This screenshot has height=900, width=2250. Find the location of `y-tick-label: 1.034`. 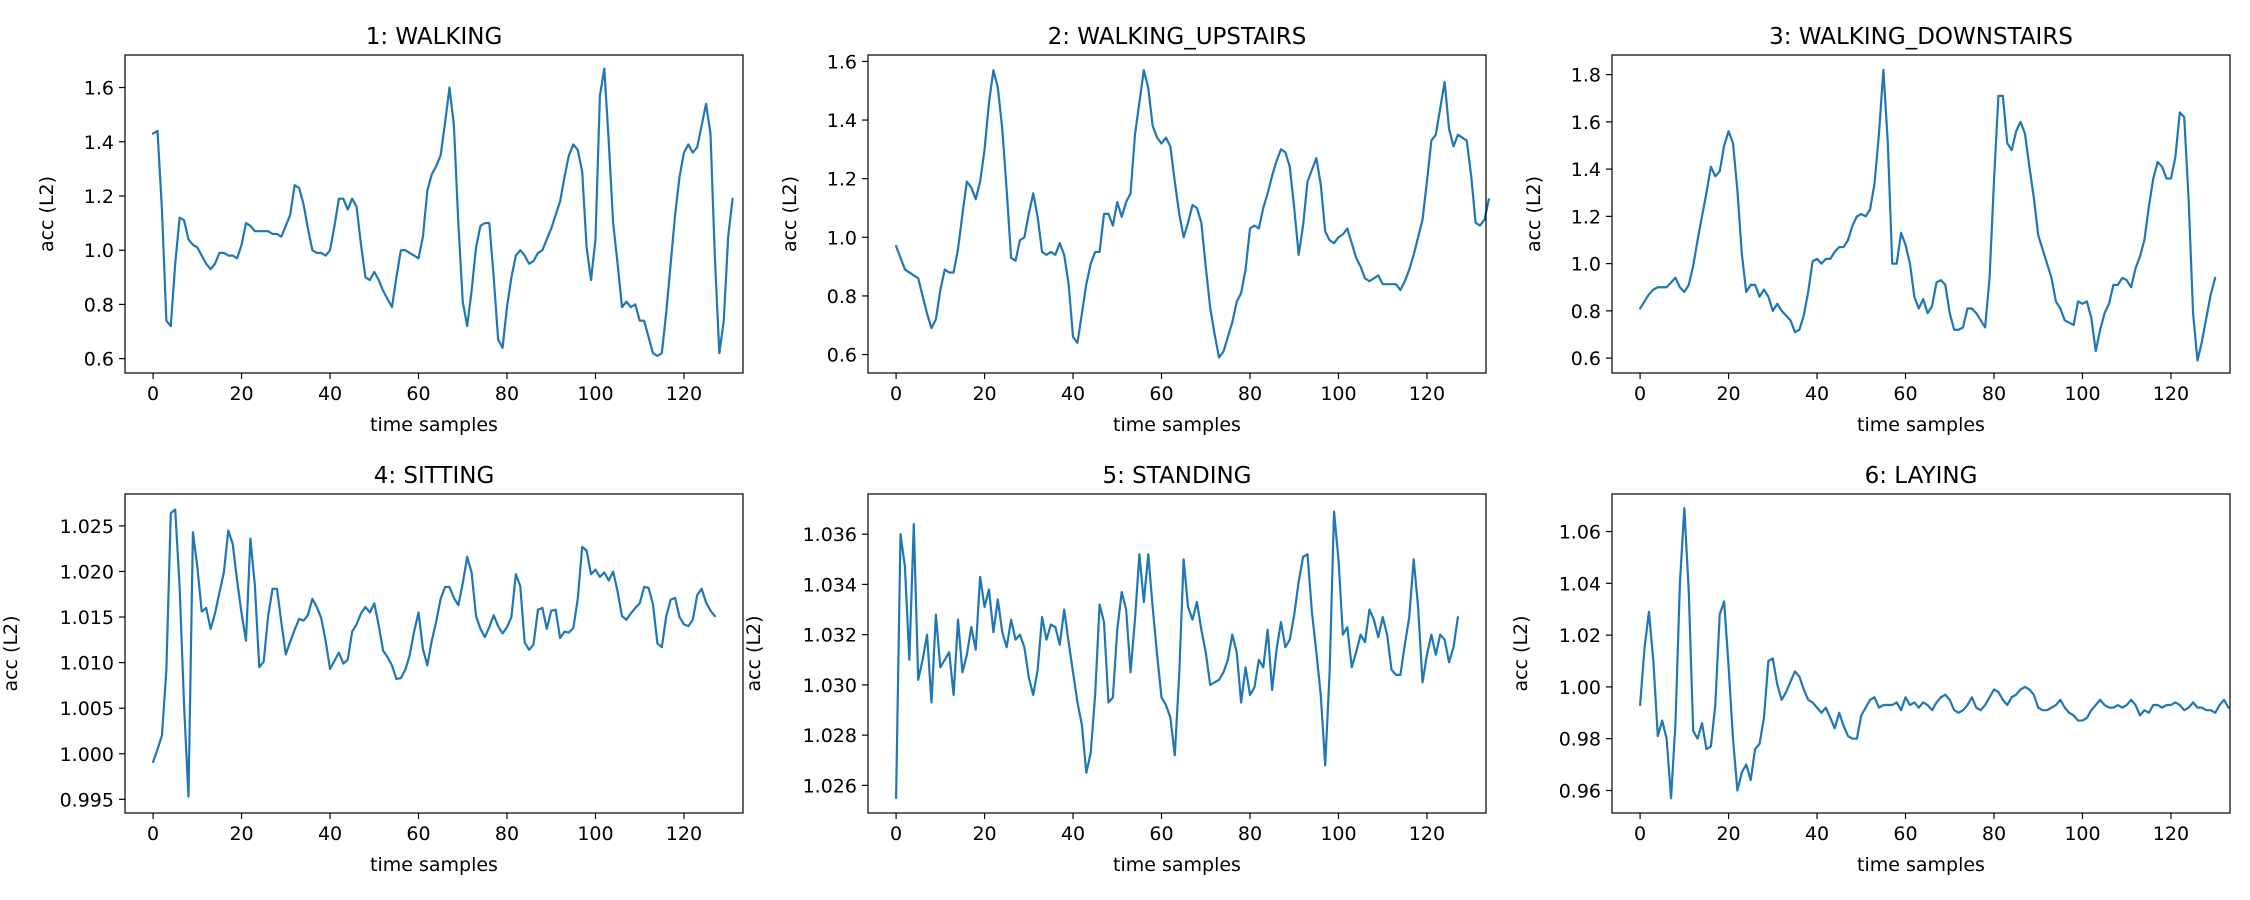

y-tick-label: 1.034 is located at coordinates (830, 585).